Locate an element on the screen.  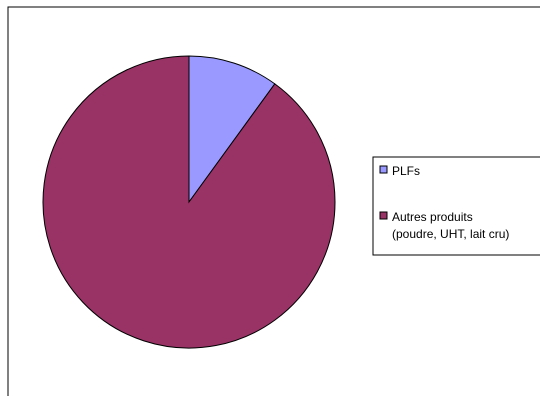
legend-box is located at coordinates (456, 206).